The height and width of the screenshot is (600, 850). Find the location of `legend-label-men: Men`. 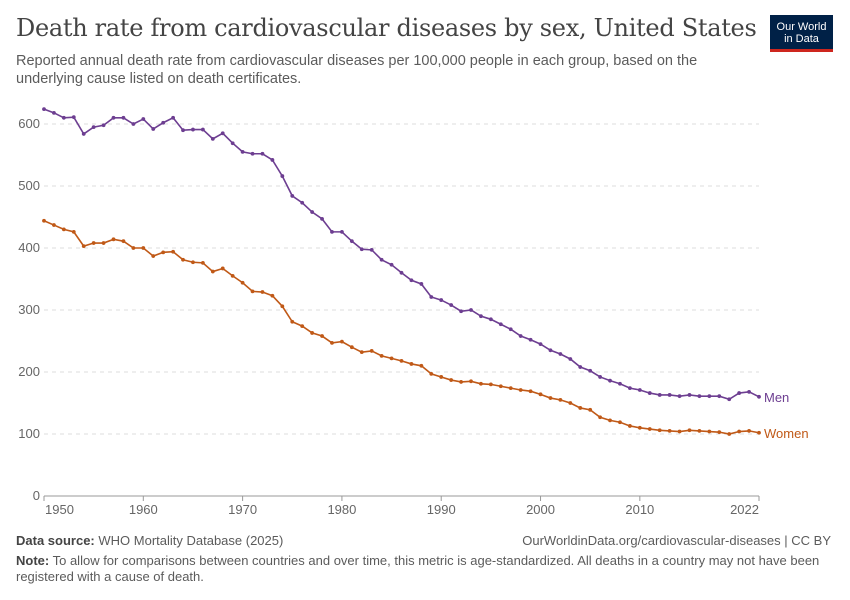

legend-label-men: Men is located at coordinates (776, 397).